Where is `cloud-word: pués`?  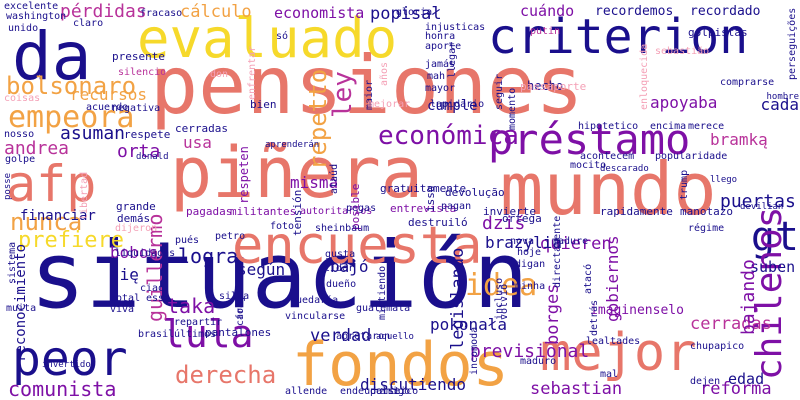
cloud-word: pués is located at coordinates (187, 240).